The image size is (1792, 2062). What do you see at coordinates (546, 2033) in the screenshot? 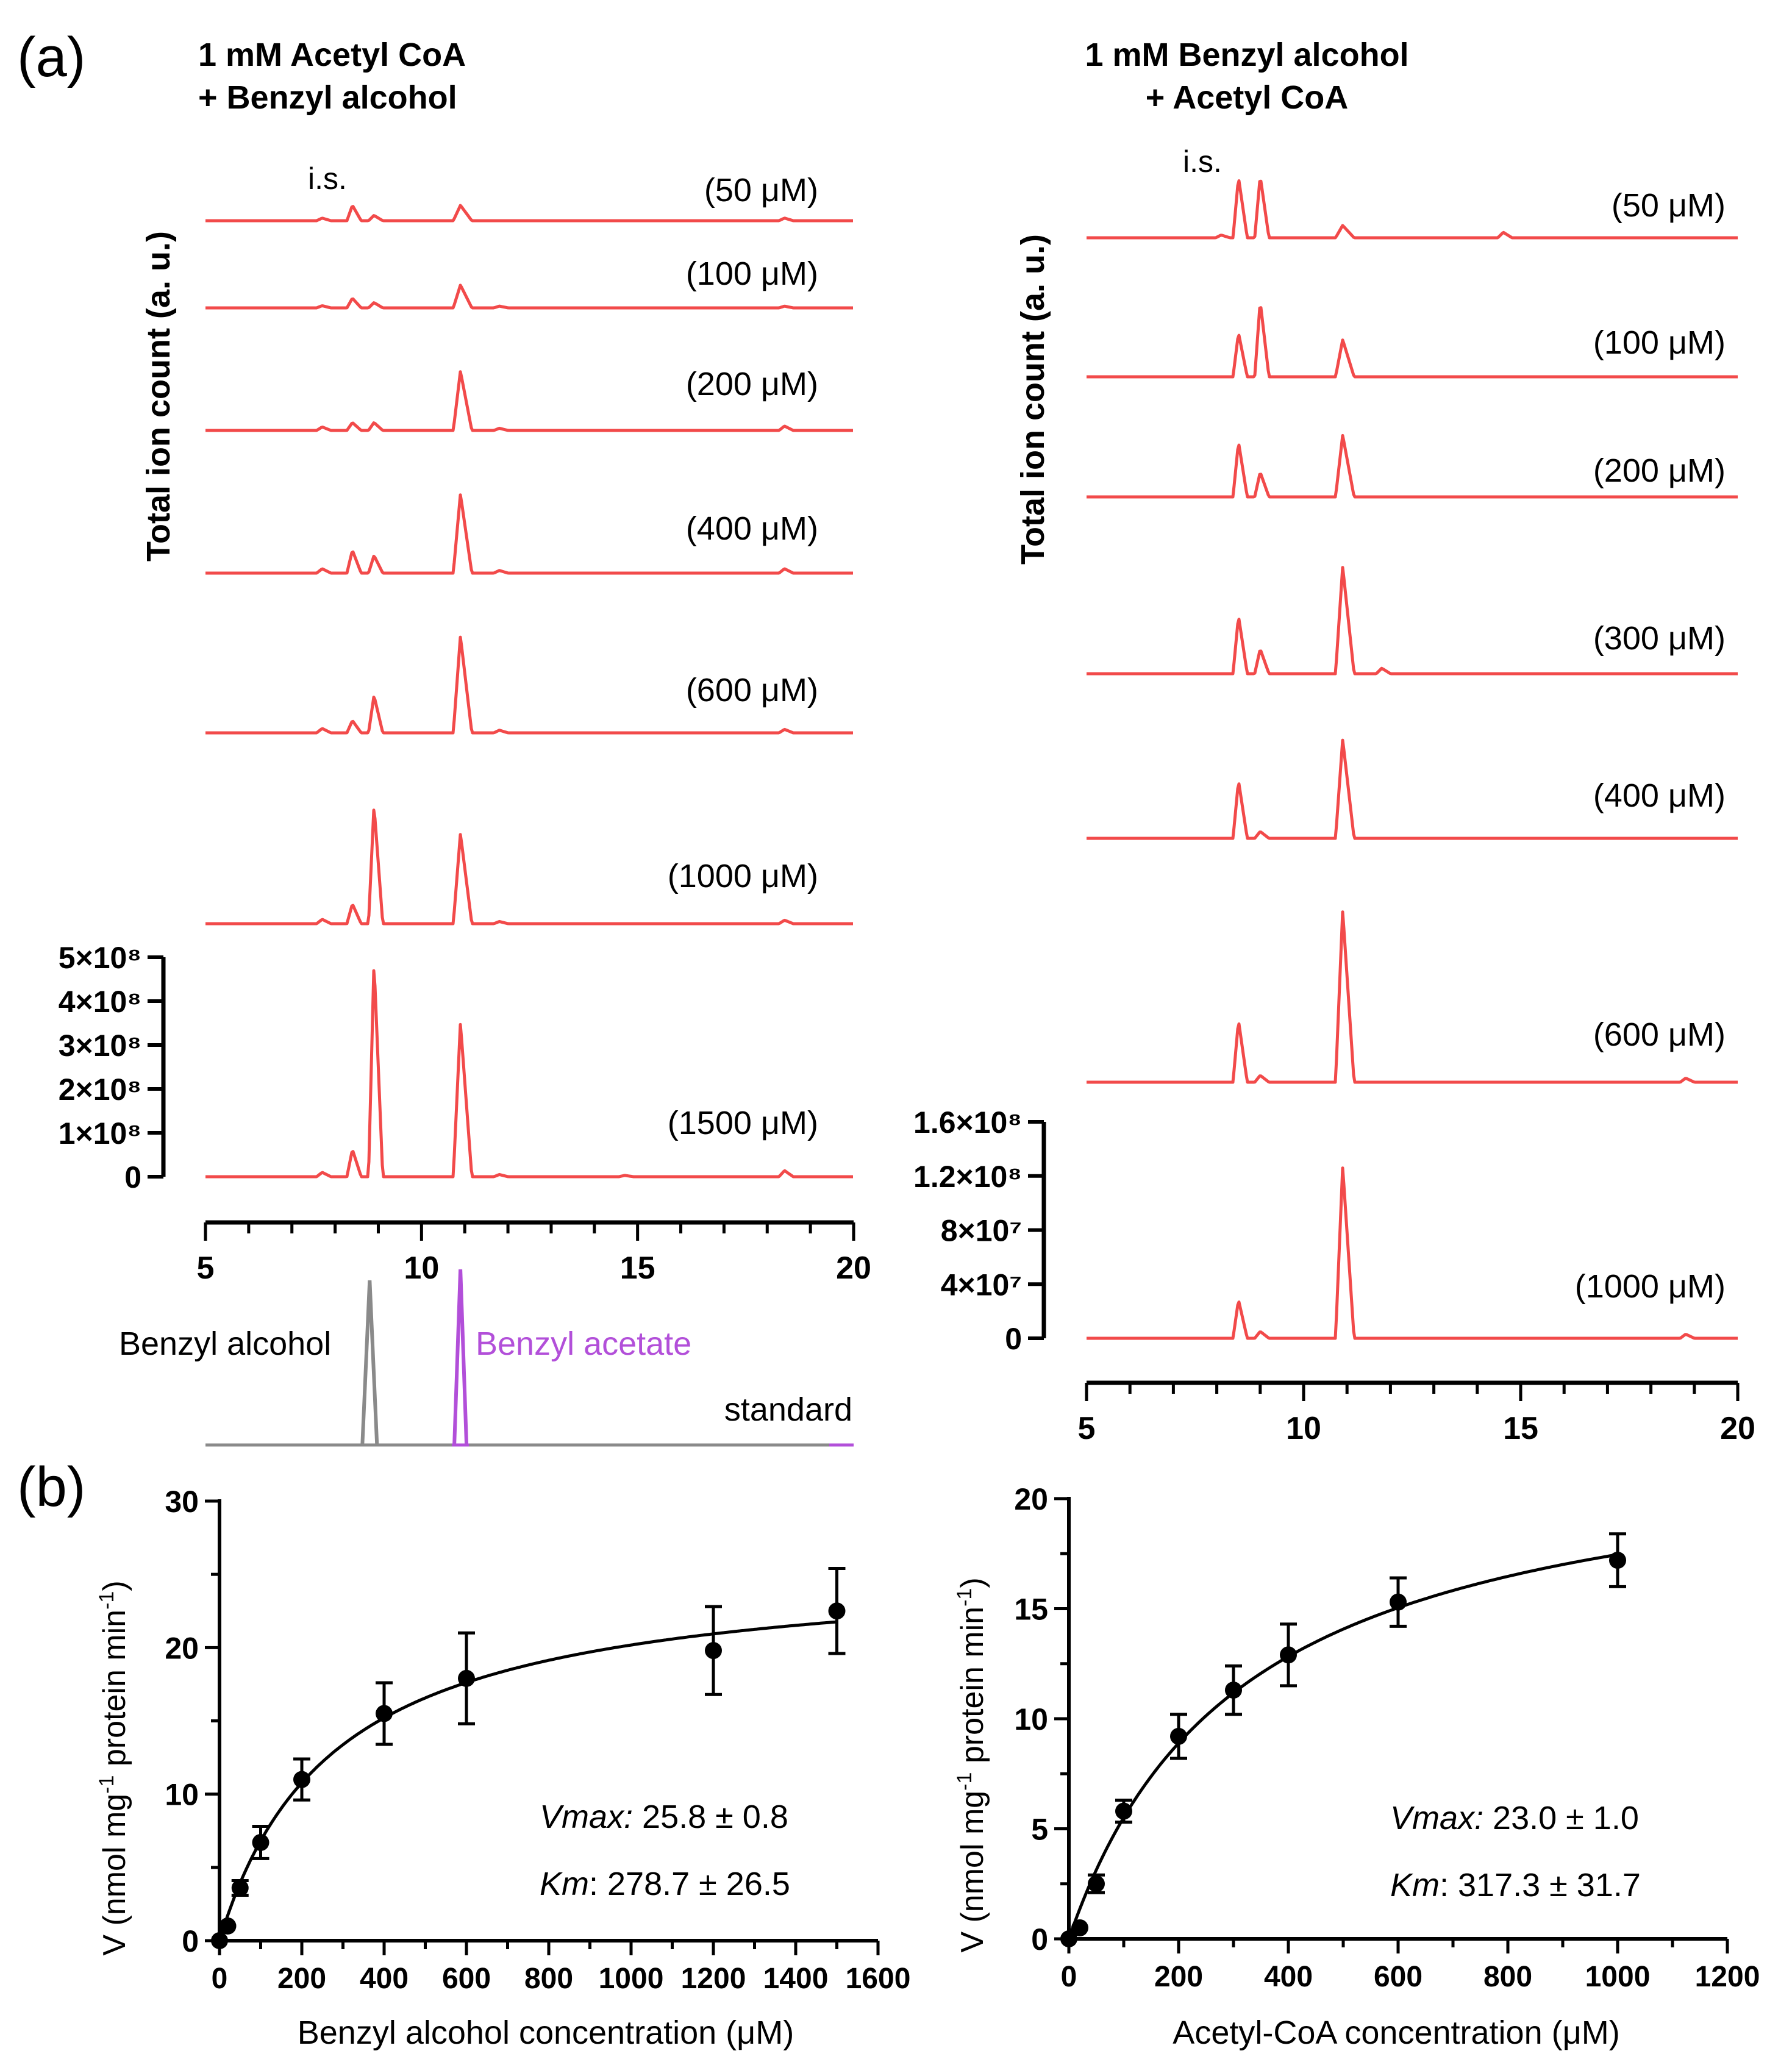
I see `kinetics-left-xlabel: Benzyl alcohol concentration (μM)` at bounding box center [546, 2033].